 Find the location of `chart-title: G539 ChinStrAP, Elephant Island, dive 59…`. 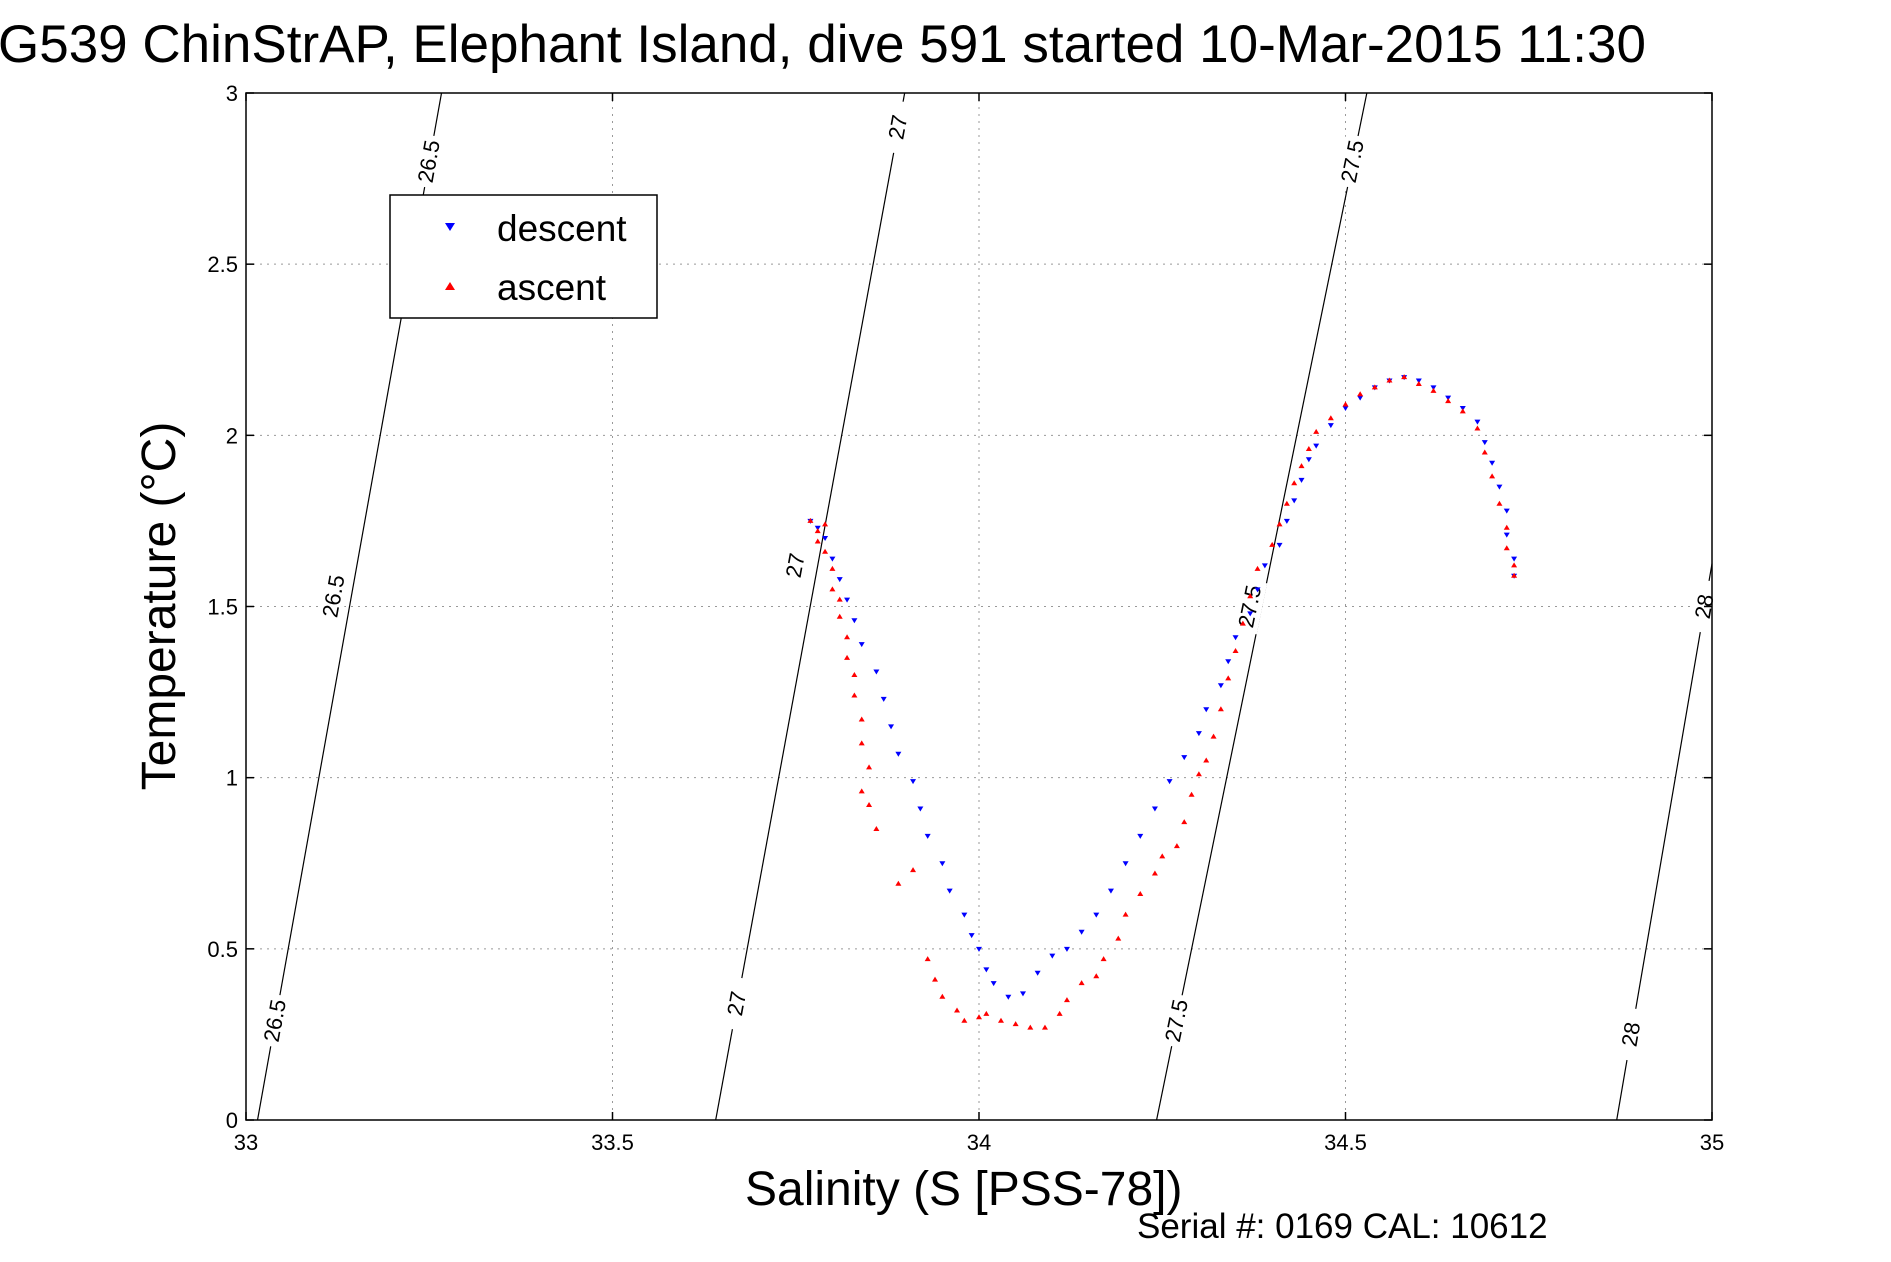

chart-title: G539 ChinStrAP, Elephant Island, dive 59… is located at coordinates (823, 44).